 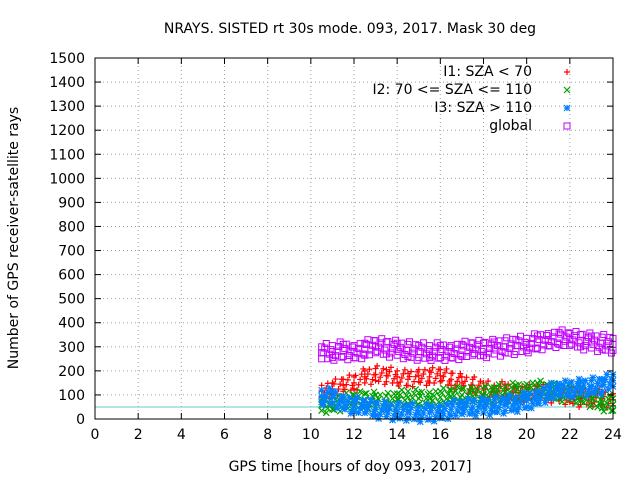 I want to click on x-tick-label: 14, so click(x=397, y=435).